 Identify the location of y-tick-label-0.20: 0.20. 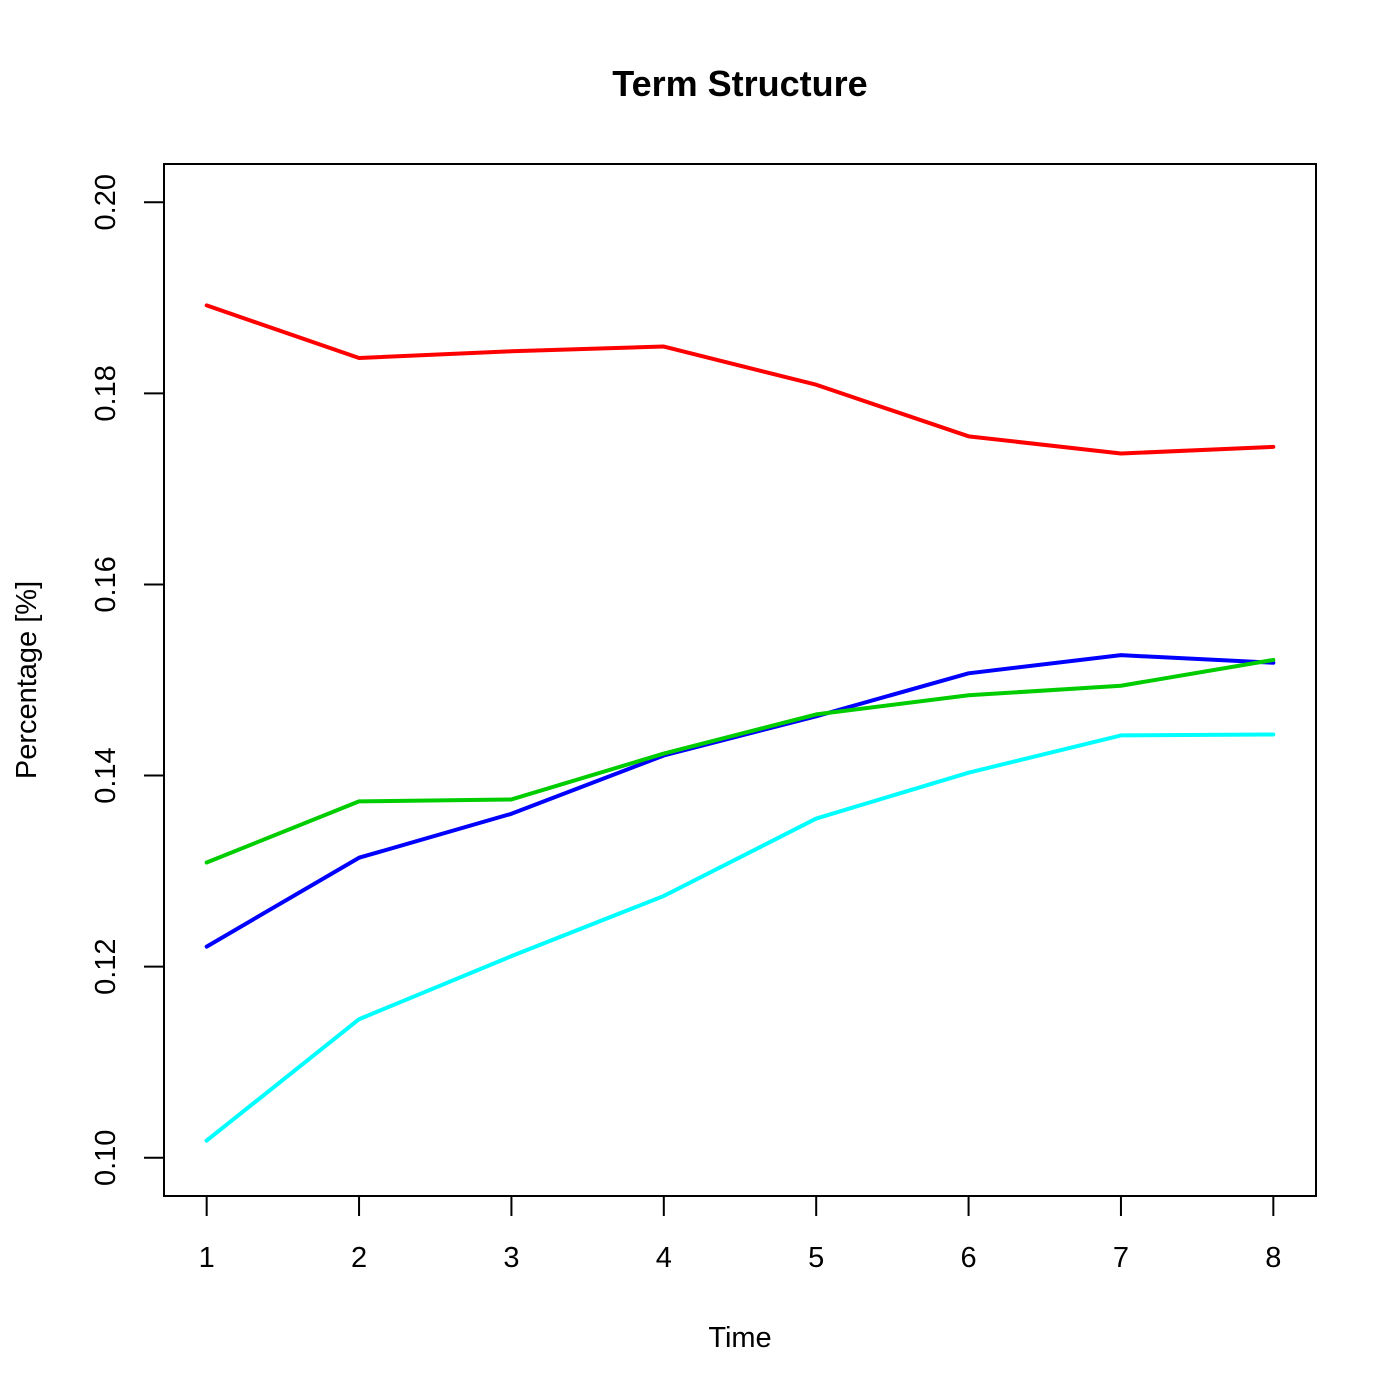
(106, 202).